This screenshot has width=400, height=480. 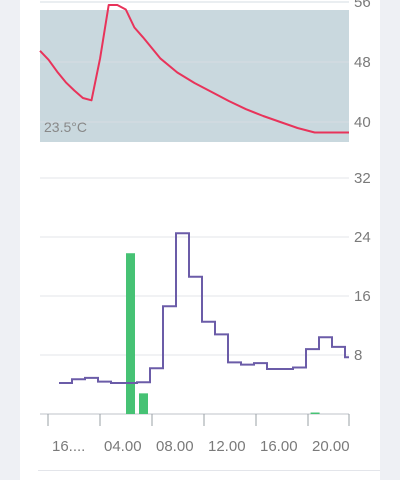 What do you see at coordinates (362, 122) in the screenshot?
I see `temperature-y-tick-label: 40` at bounding box center [362, 122].